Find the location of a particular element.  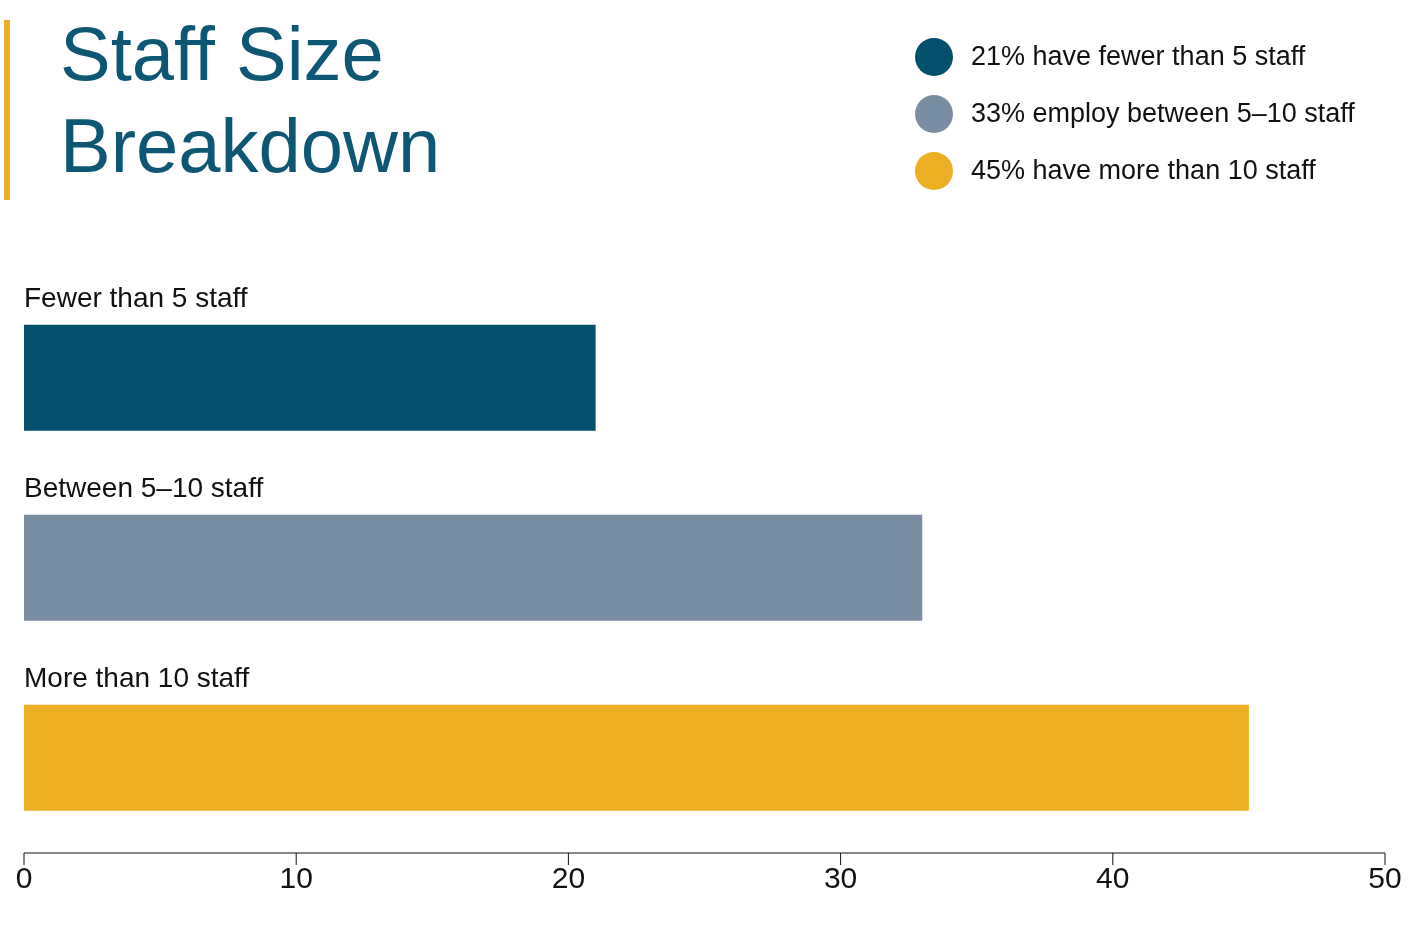

y-tick-label: Between 5–10 staff is located at coordinates (144, 487).